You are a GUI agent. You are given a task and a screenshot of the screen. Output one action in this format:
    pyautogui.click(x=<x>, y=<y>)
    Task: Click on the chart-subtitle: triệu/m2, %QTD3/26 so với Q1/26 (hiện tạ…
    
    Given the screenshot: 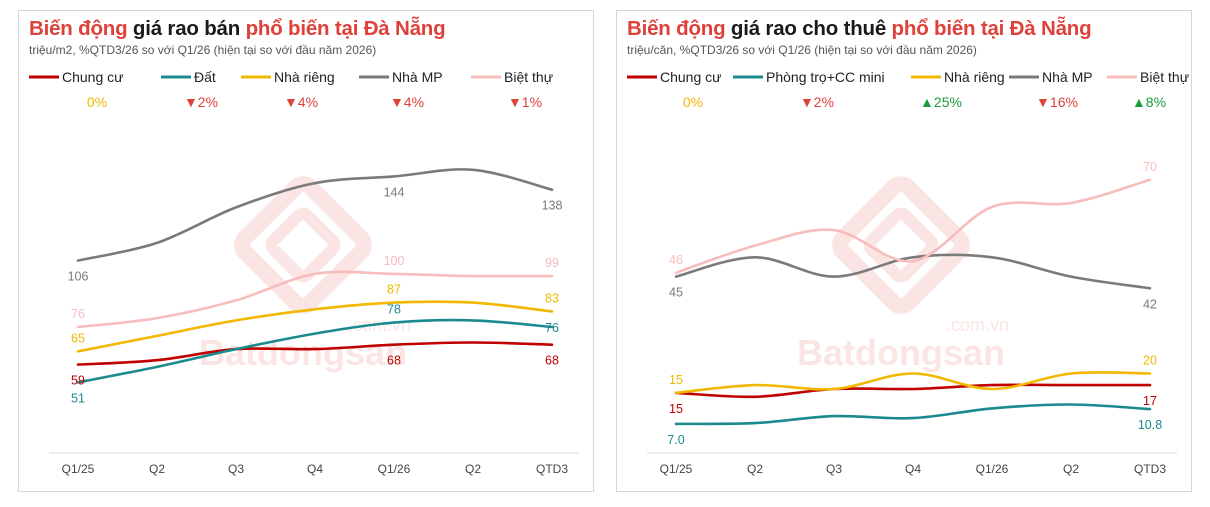 What is the action you would take?
    pyautogui.click(x=203, y=50)
    